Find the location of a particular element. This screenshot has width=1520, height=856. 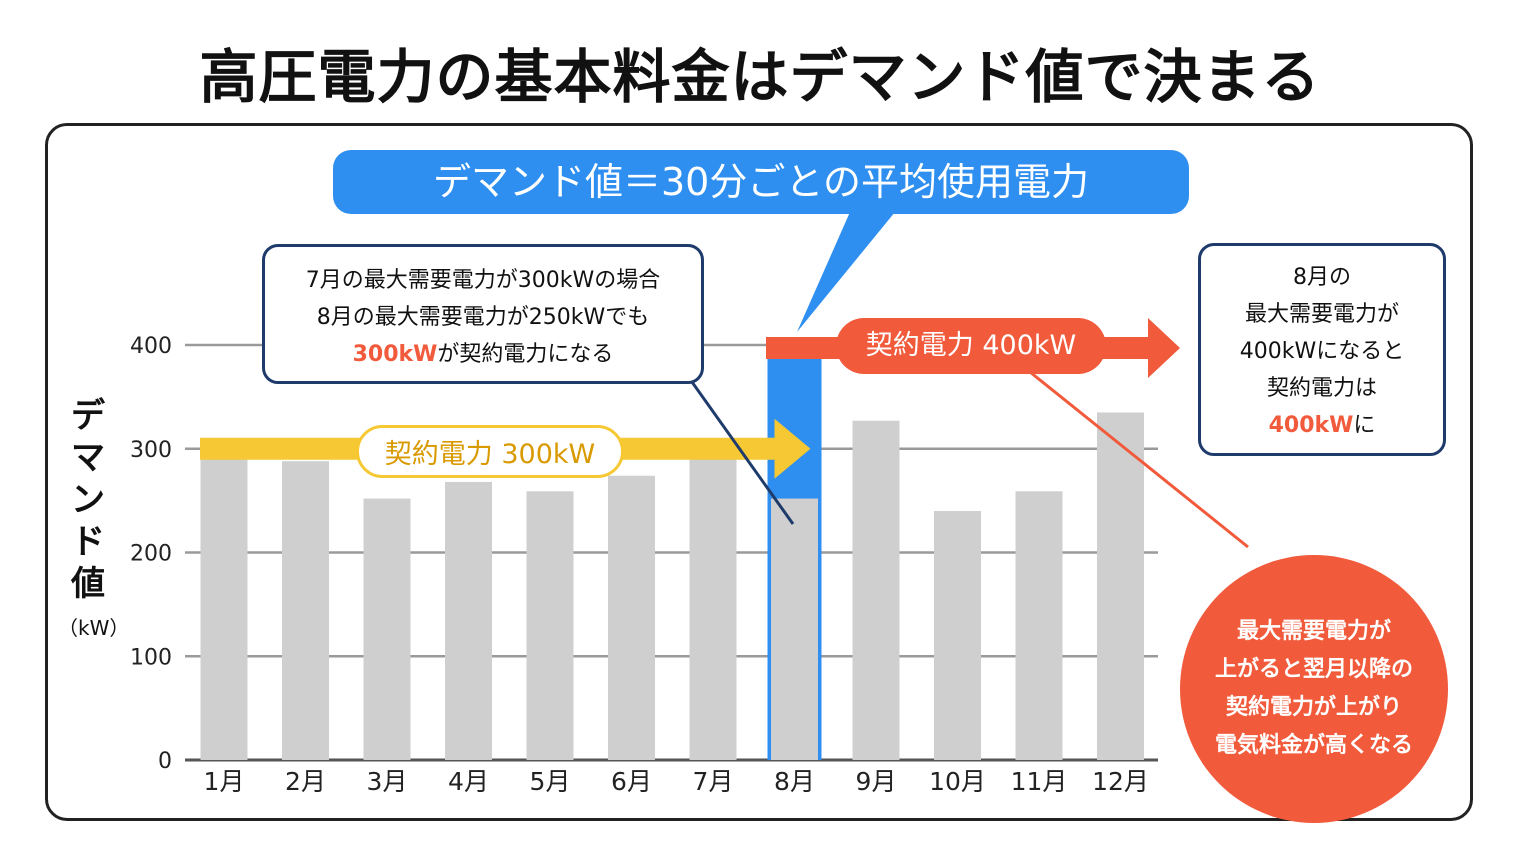

x-tick-label: 7月 is located at coordinates (713, 781).